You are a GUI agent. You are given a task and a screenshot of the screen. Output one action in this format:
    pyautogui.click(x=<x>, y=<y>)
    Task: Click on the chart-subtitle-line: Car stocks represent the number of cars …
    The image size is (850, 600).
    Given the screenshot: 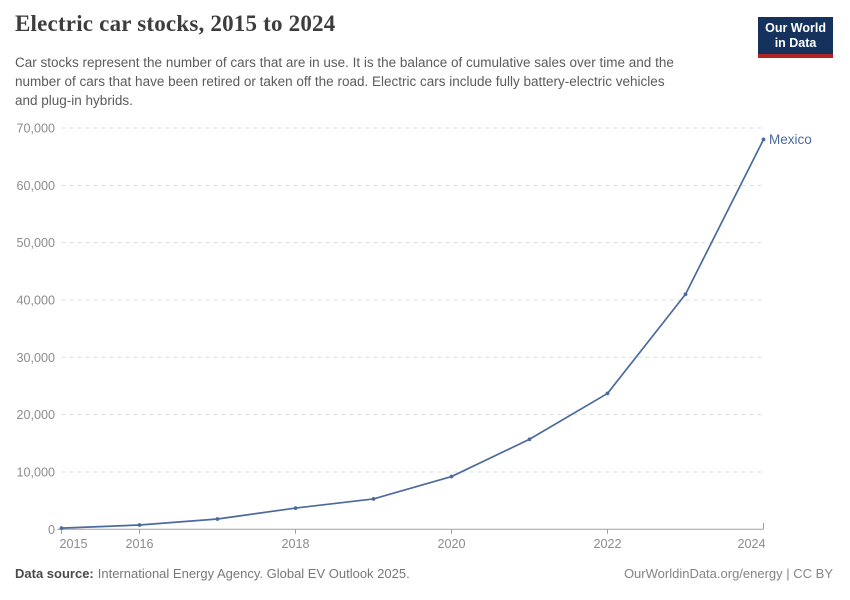 What is the action you would take?
    pyautogui.click(x=344, y=62)
    